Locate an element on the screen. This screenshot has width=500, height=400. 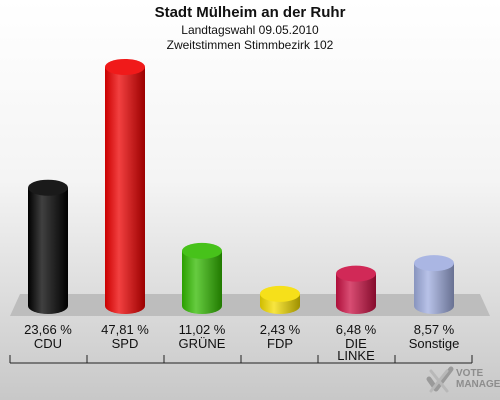
chart-subtitle-2: Zweitstimmen Stimmbezirk 102 is located at coordinates (250, 45).